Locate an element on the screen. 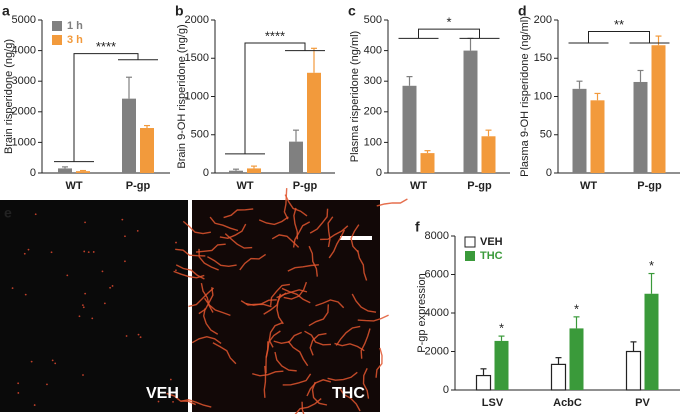  y-tick-label: 8000 is located at coordinates (437, 236).